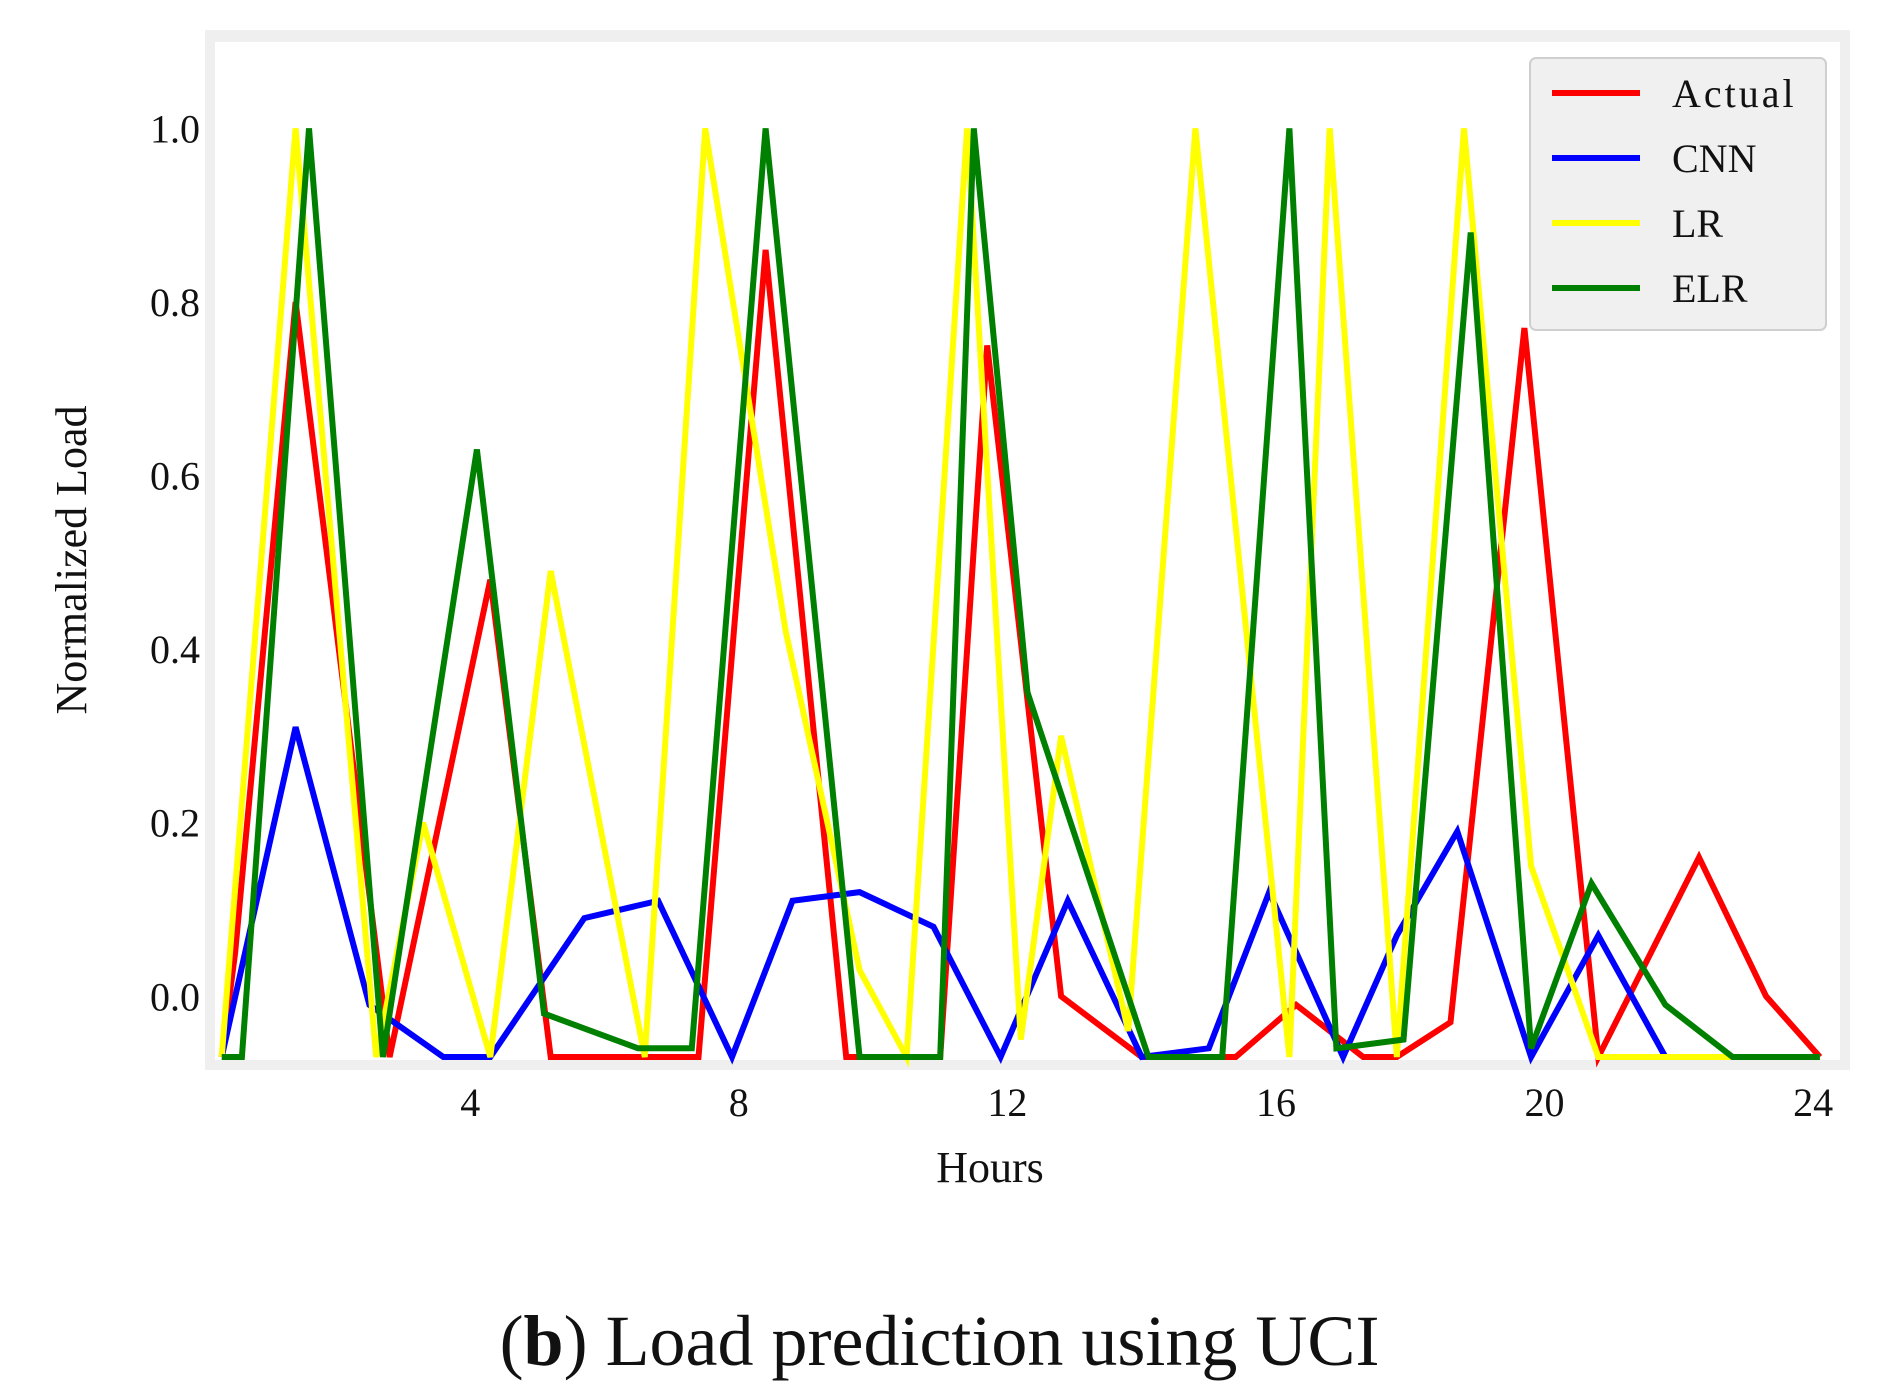  Describe the element at coordinates (1146, 1102) in the screenshot. I see `x-tick-labels: 4 8 12 16 20 24` at that location.